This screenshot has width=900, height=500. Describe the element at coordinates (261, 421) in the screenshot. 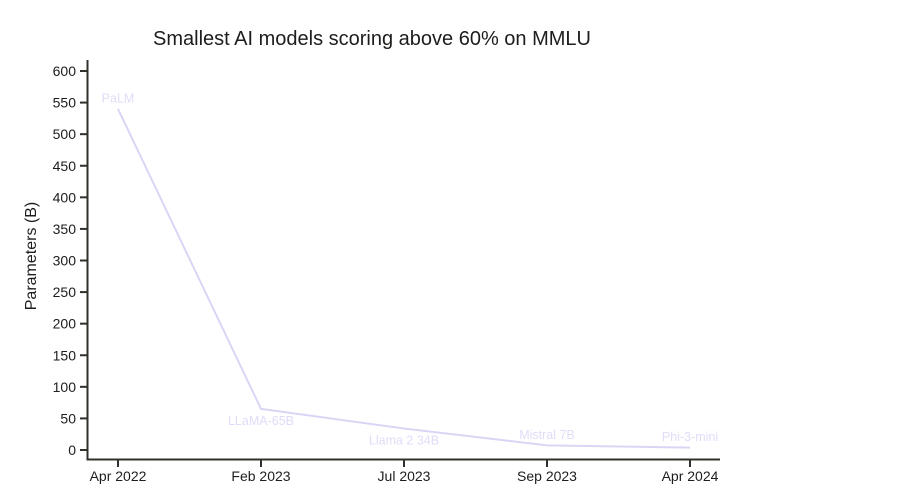

I see `data-point-label: LLaMA-65B` at that location.